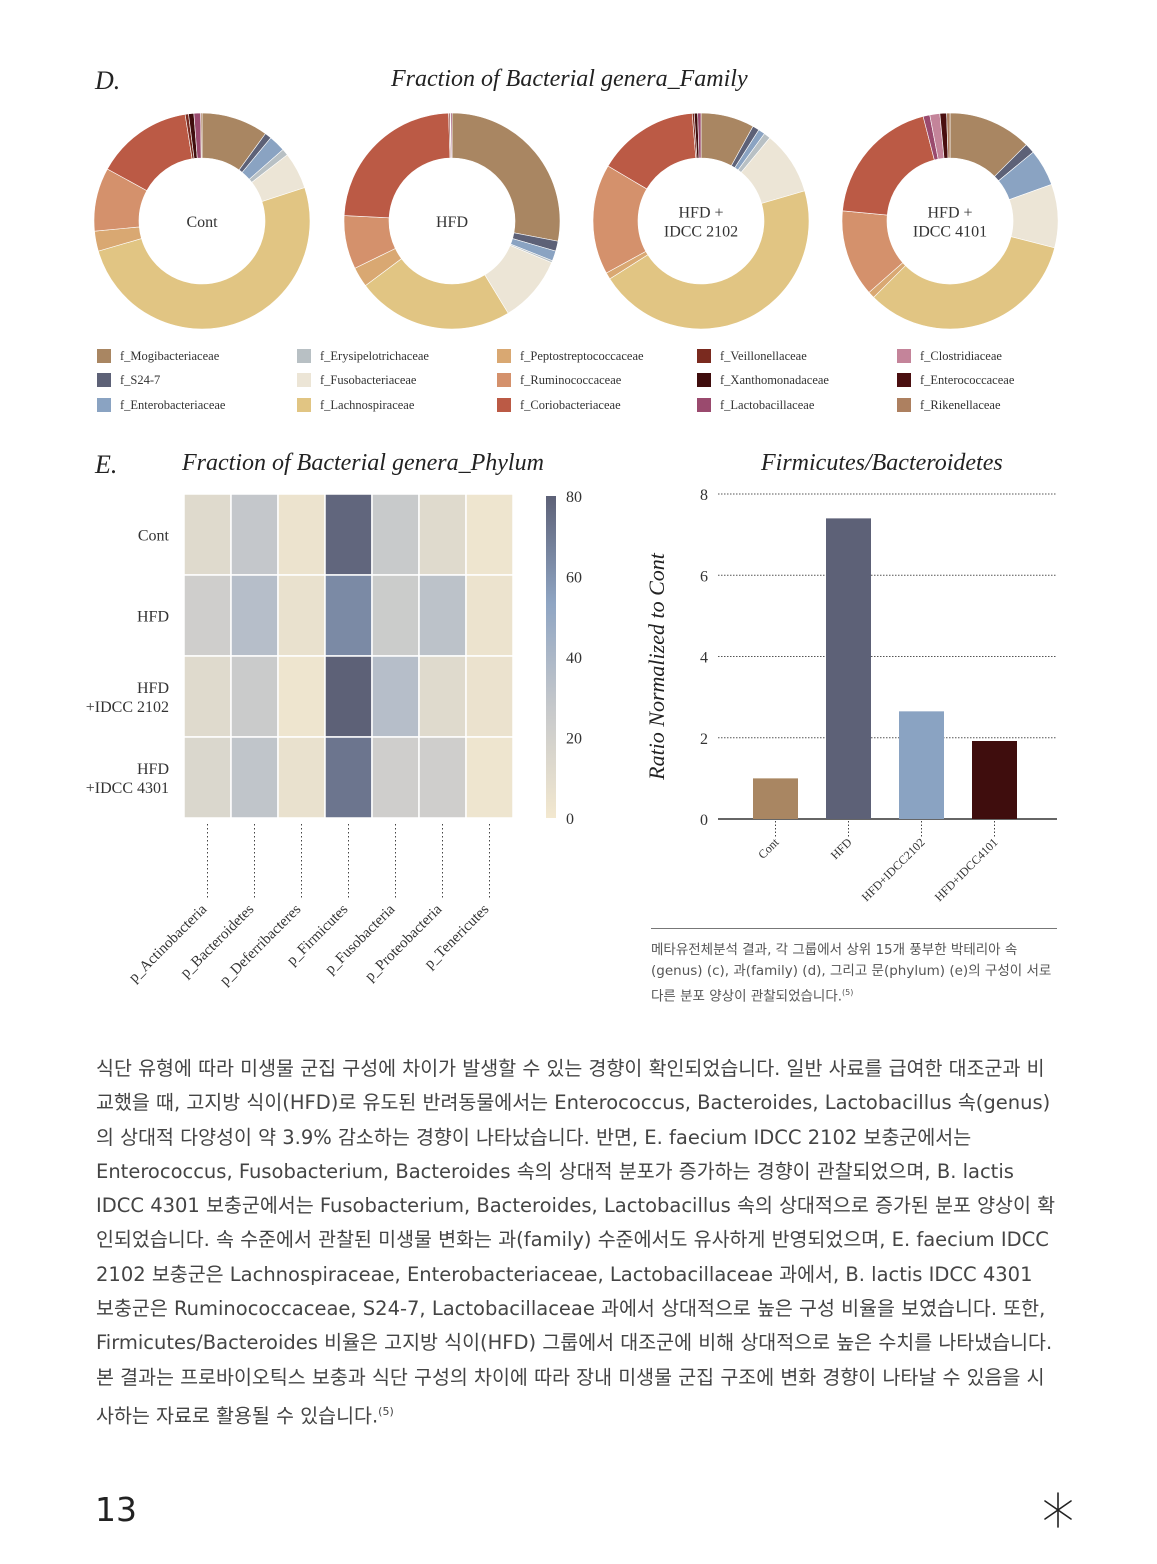 The height and width of the screenshot is (1564, 1157). I want to click on bar-y-axis-label: Ratio Normalized to Cont, so click(656, 666).